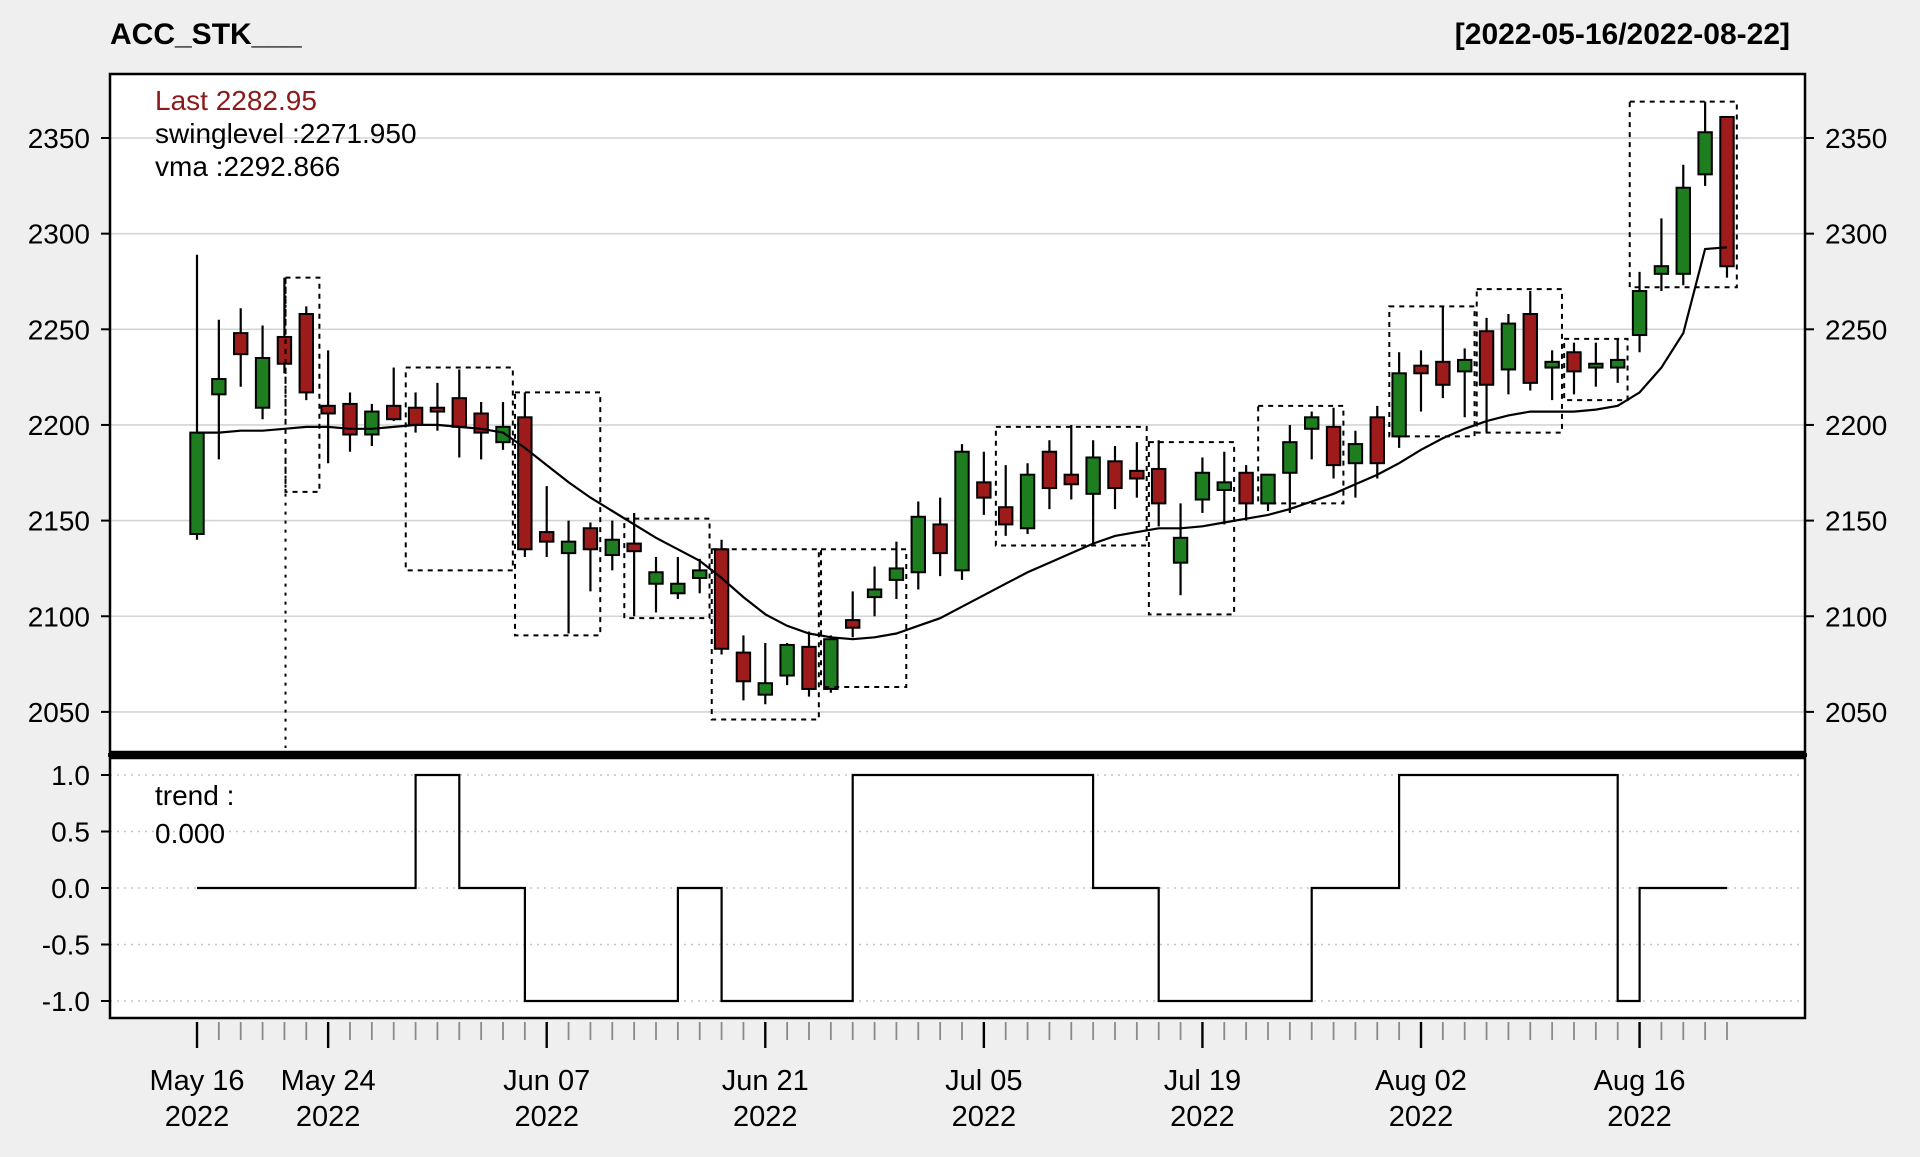 The image size is (1920, 1157). Describe the element at coordinates (59, 616) in the screenshot. I see `y-axis-label-left: 2100` at that location.